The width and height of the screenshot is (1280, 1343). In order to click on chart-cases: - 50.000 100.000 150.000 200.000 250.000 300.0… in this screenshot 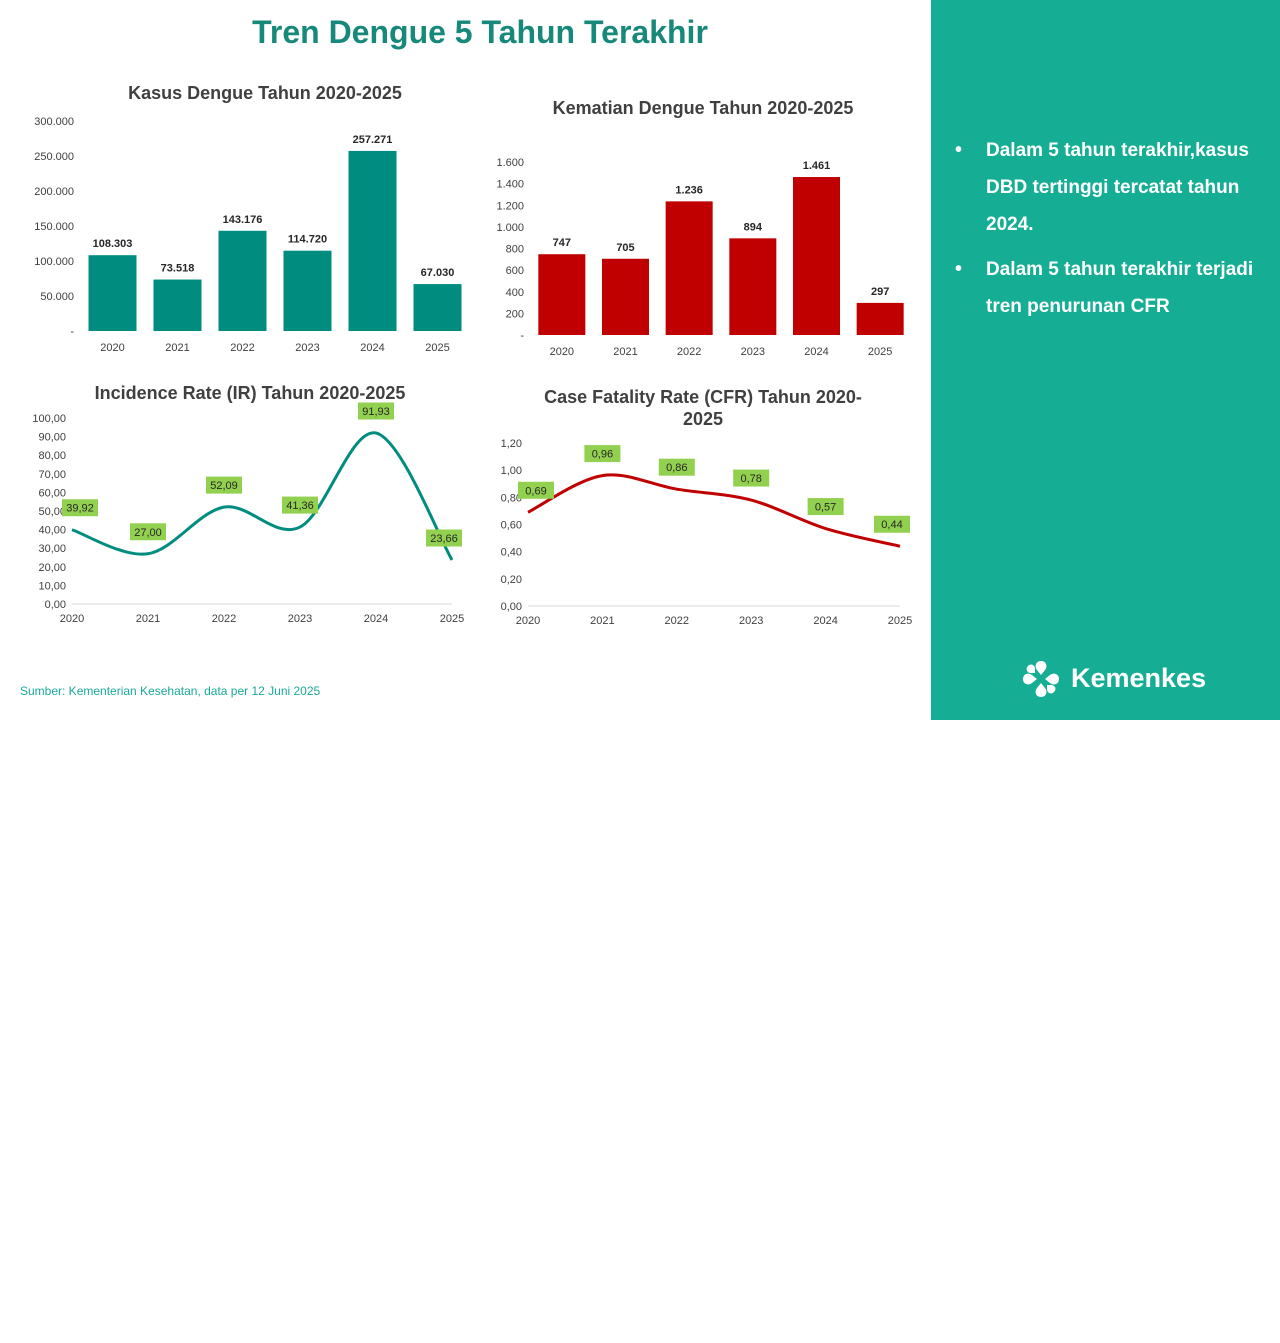, I will do `click(248, 235)`.